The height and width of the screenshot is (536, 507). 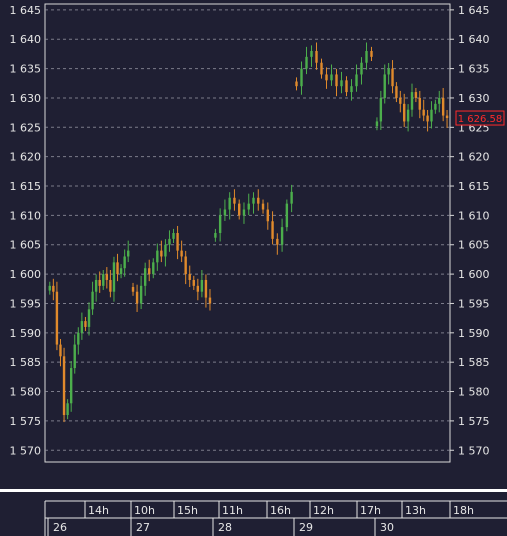 What do you see at coordinates (474, 303) in the screenshot?
I see `y-tick-label-right: 1 595` at bounding box center [474, 303].